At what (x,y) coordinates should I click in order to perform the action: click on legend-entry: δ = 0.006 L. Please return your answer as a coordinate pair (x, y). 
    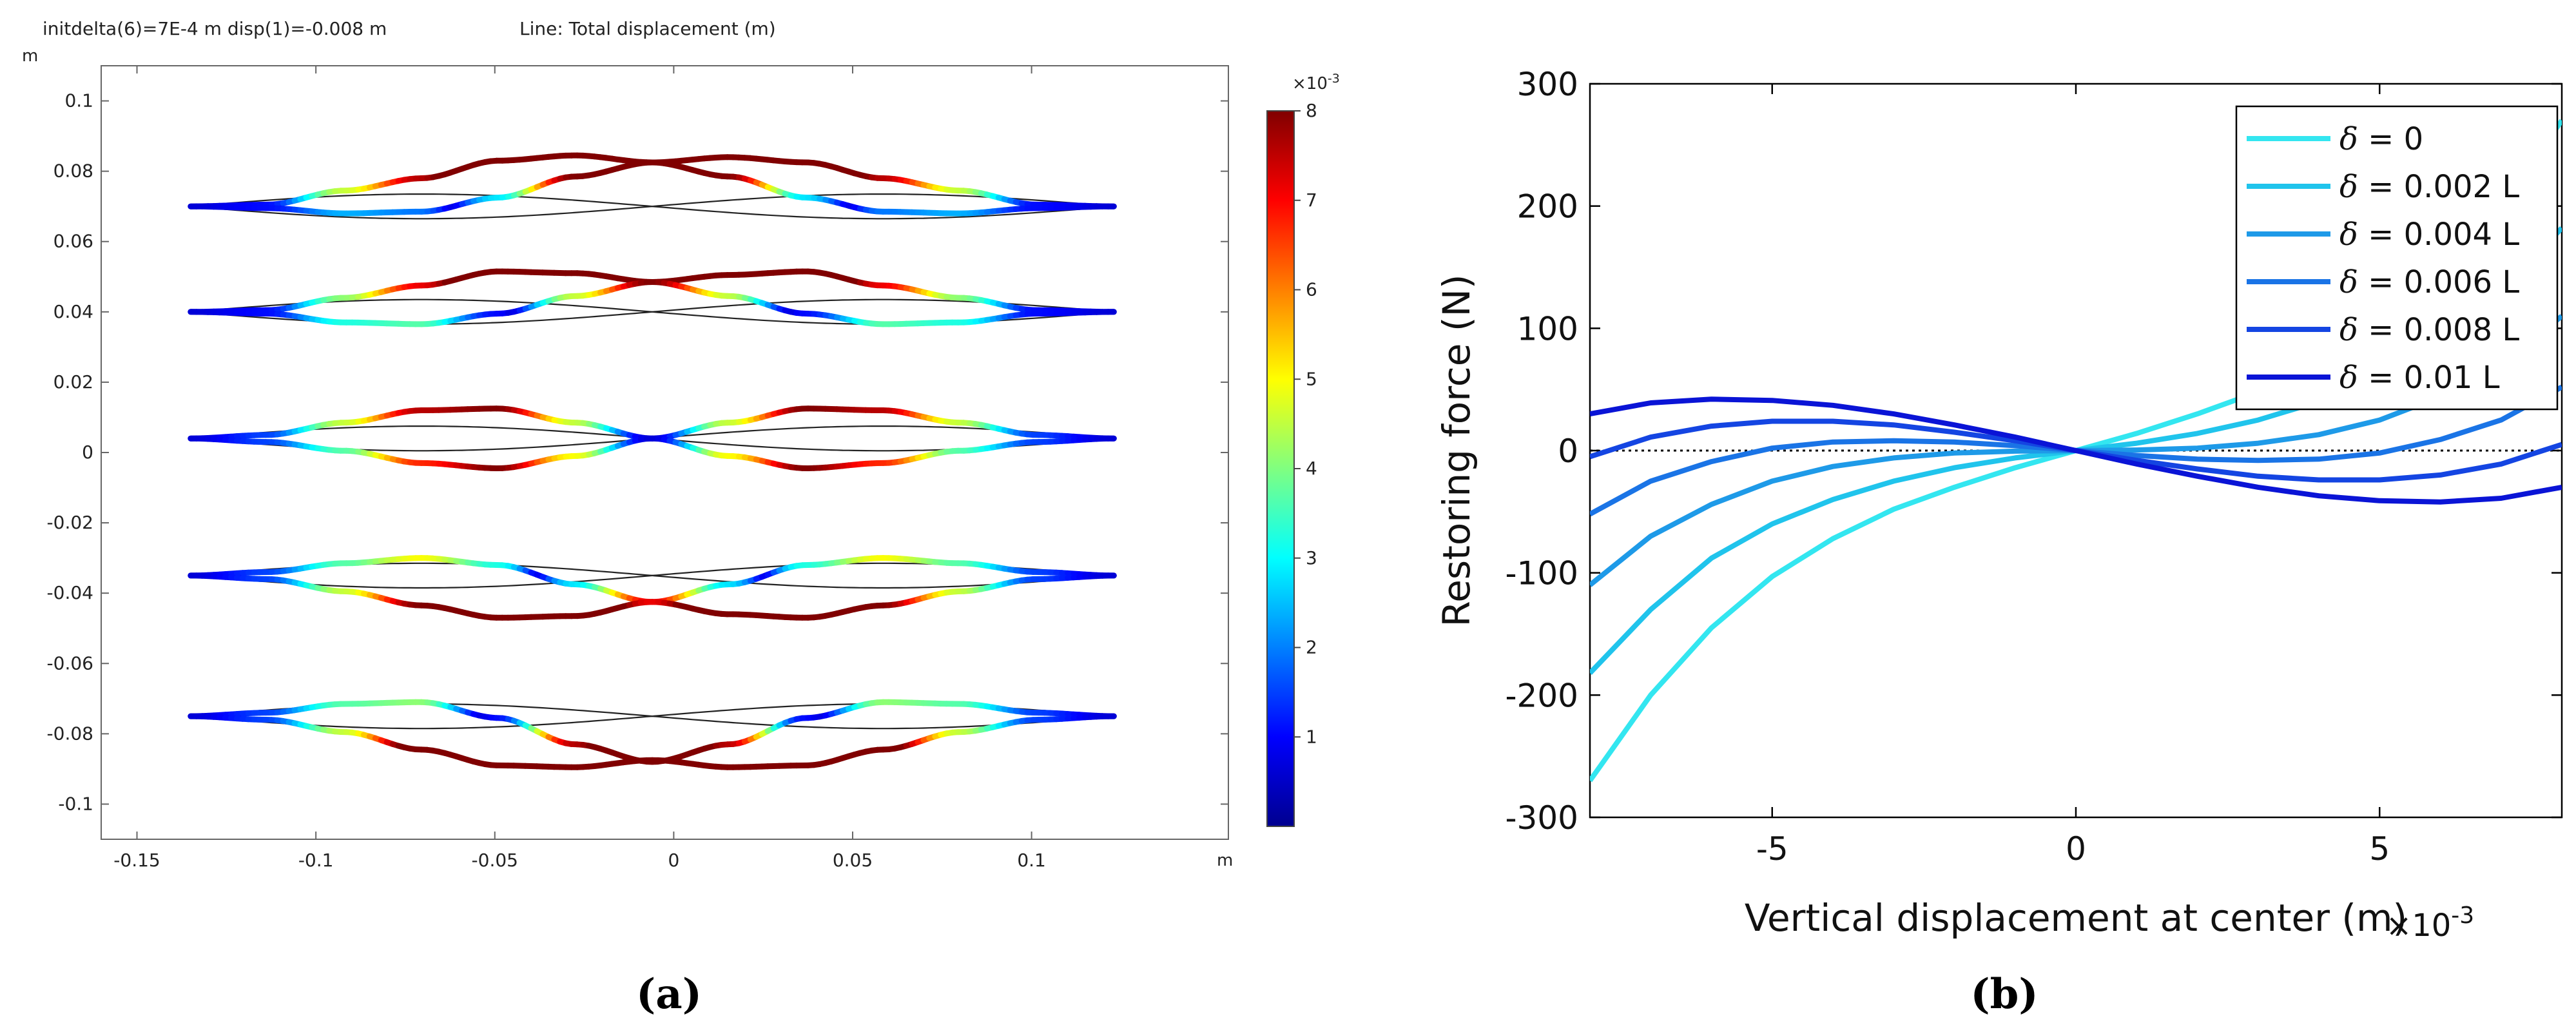
    Looking at the image, I should click on (2429, 282).